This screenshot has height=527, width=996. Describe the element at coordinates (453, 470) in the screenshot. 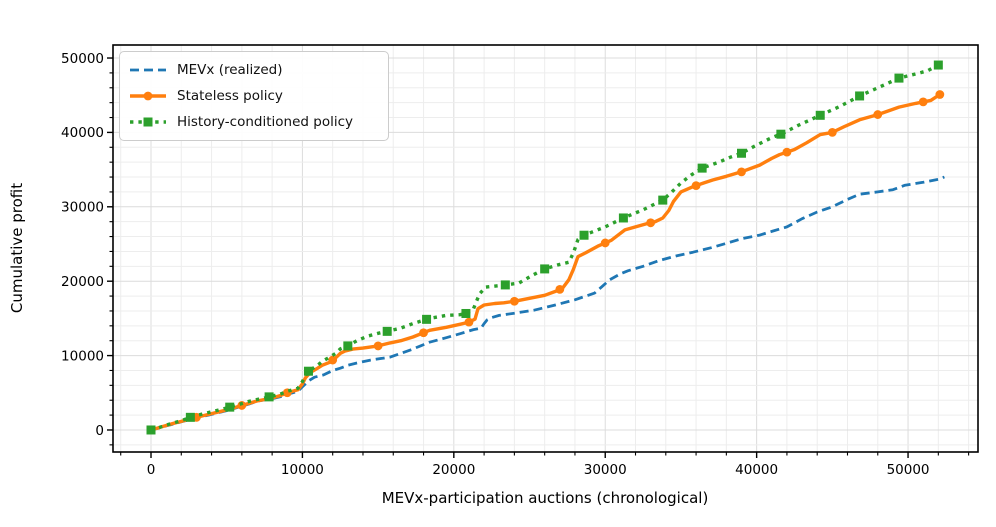

I see `x-tick-label: 20000` at that location.